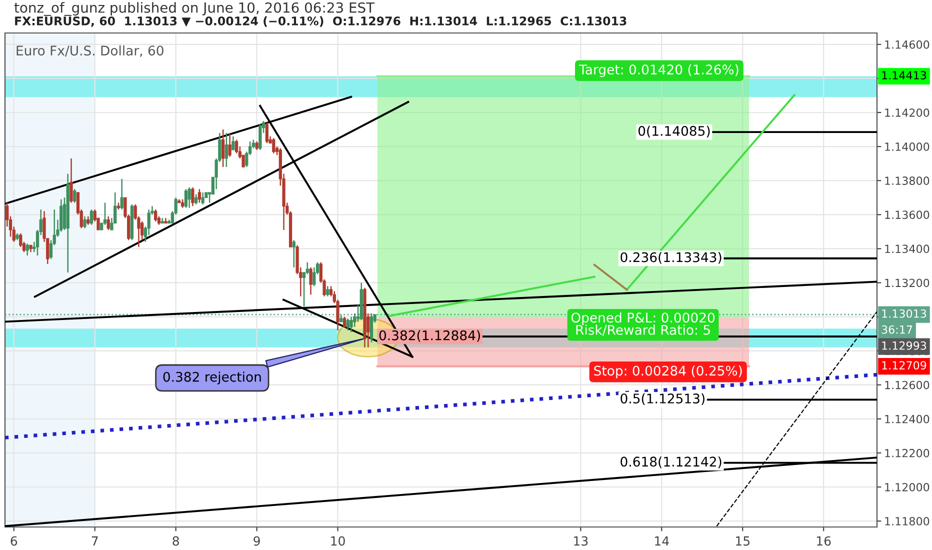 The height and width of the screenshot is (550, 932). I want to click on x-tick-label: 13, so click(581, 541).